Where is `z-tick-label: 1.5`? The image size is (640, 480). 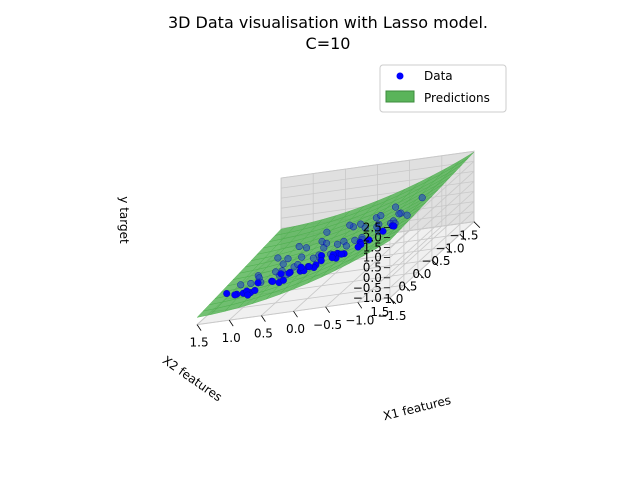 z-tick-label: 1.5 is located at coordinates (372, 248).